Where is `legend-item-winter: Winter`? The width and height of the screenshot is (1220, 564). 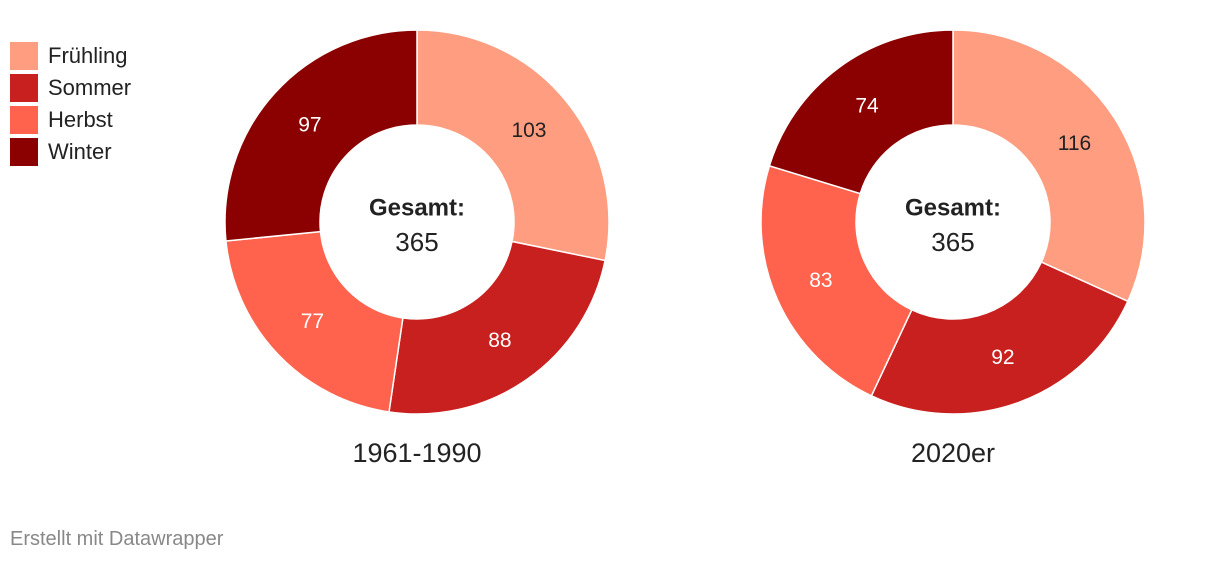 legend-item-winter: Winter is located at coordinates (70, 152).